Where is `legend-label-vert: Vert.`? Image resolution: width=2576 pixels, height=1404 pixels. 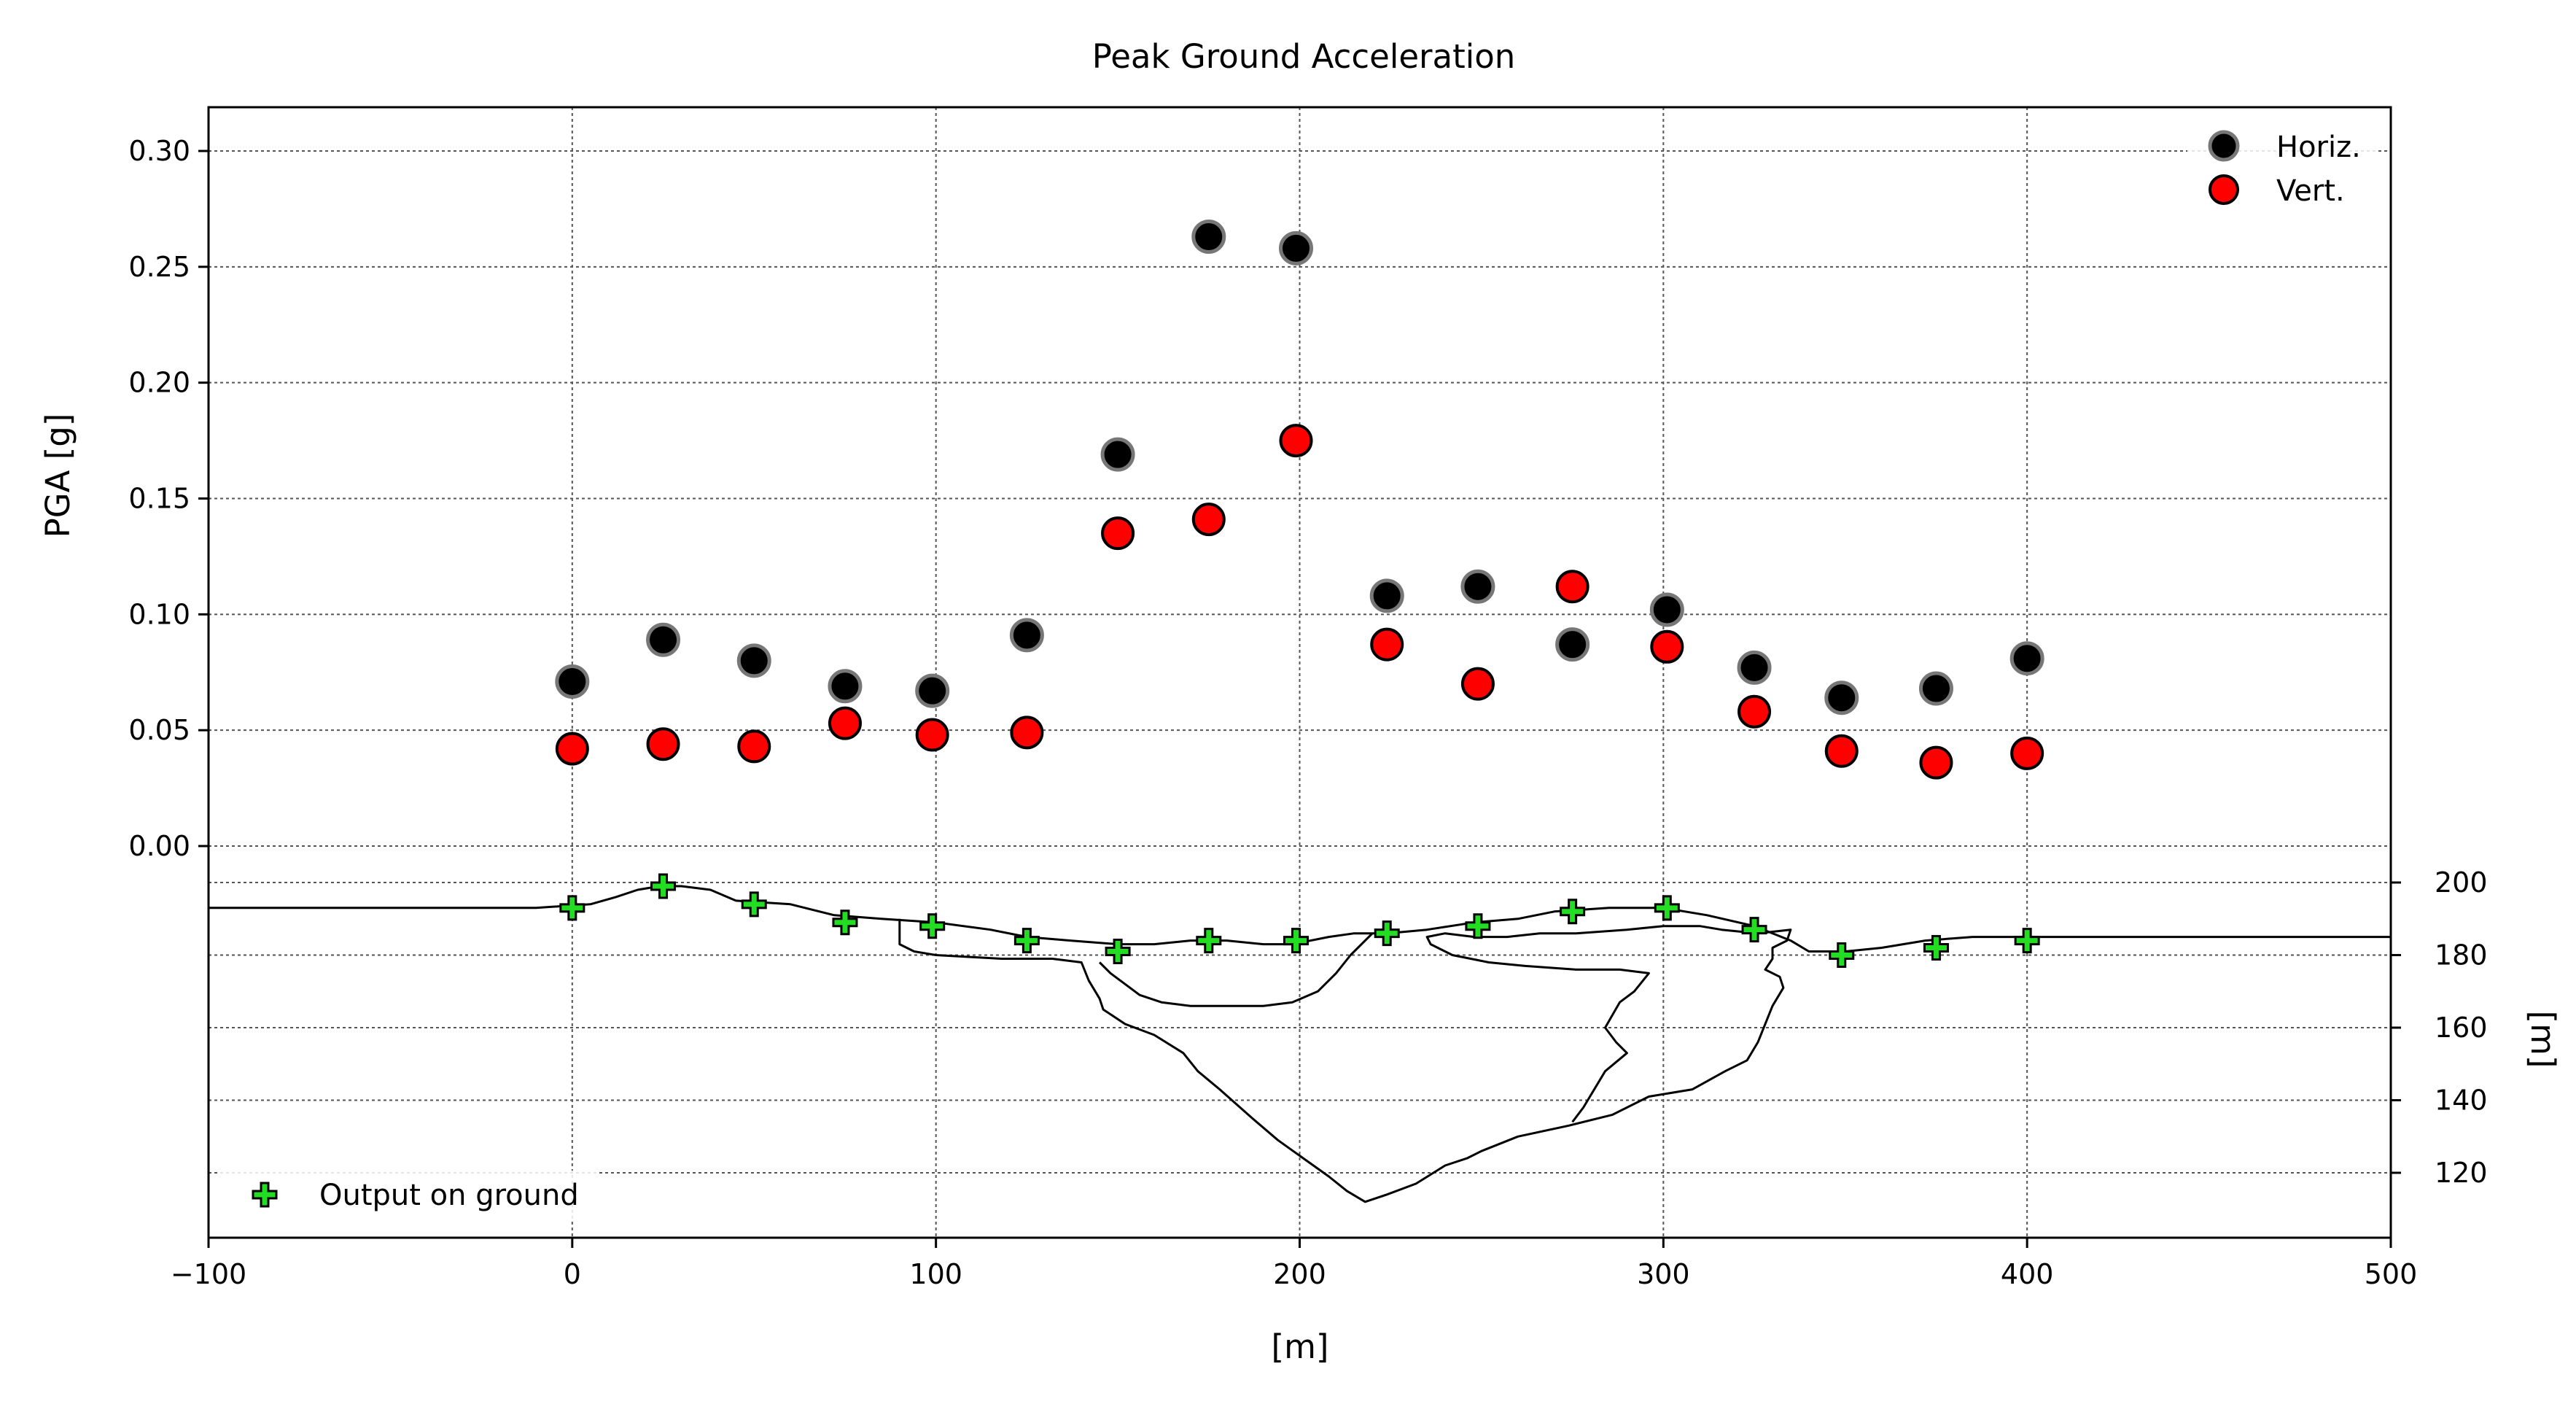
legend-label-vert: Vert. is located at coordinates (2310, 191).